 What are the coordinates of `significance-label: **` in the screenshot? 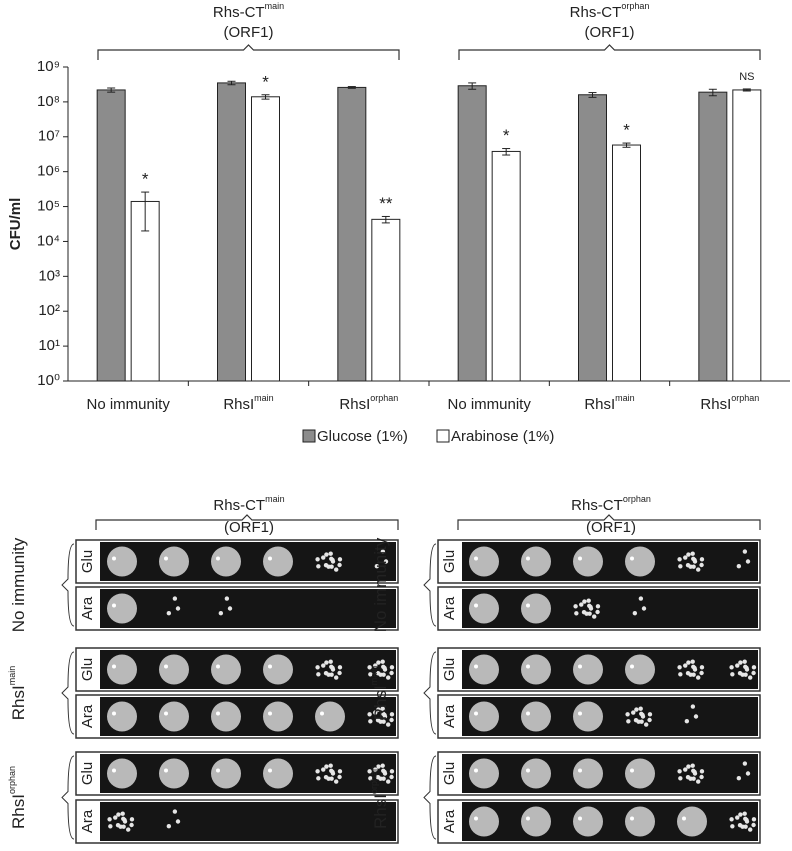 It's located at (386, 203).